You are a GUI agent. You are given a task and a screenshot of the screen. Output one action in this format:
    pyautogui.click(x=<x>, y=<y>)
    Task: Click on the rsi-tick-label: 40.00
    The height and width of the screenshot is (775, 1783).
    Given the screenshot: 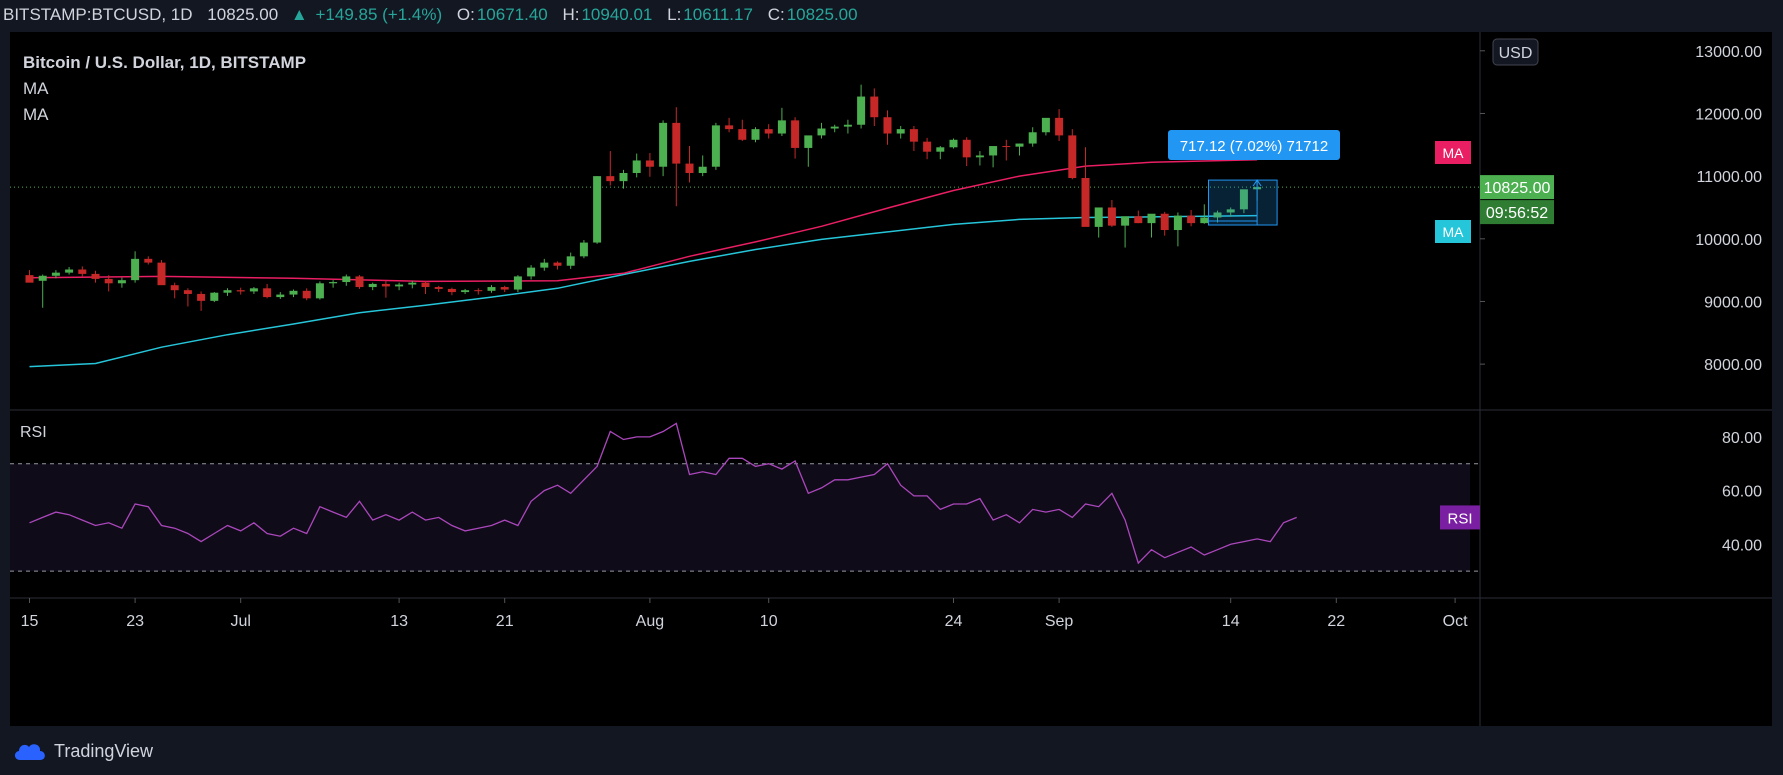 What is the action you would take?
    pyautogui.click(x=1742, y=545)
    